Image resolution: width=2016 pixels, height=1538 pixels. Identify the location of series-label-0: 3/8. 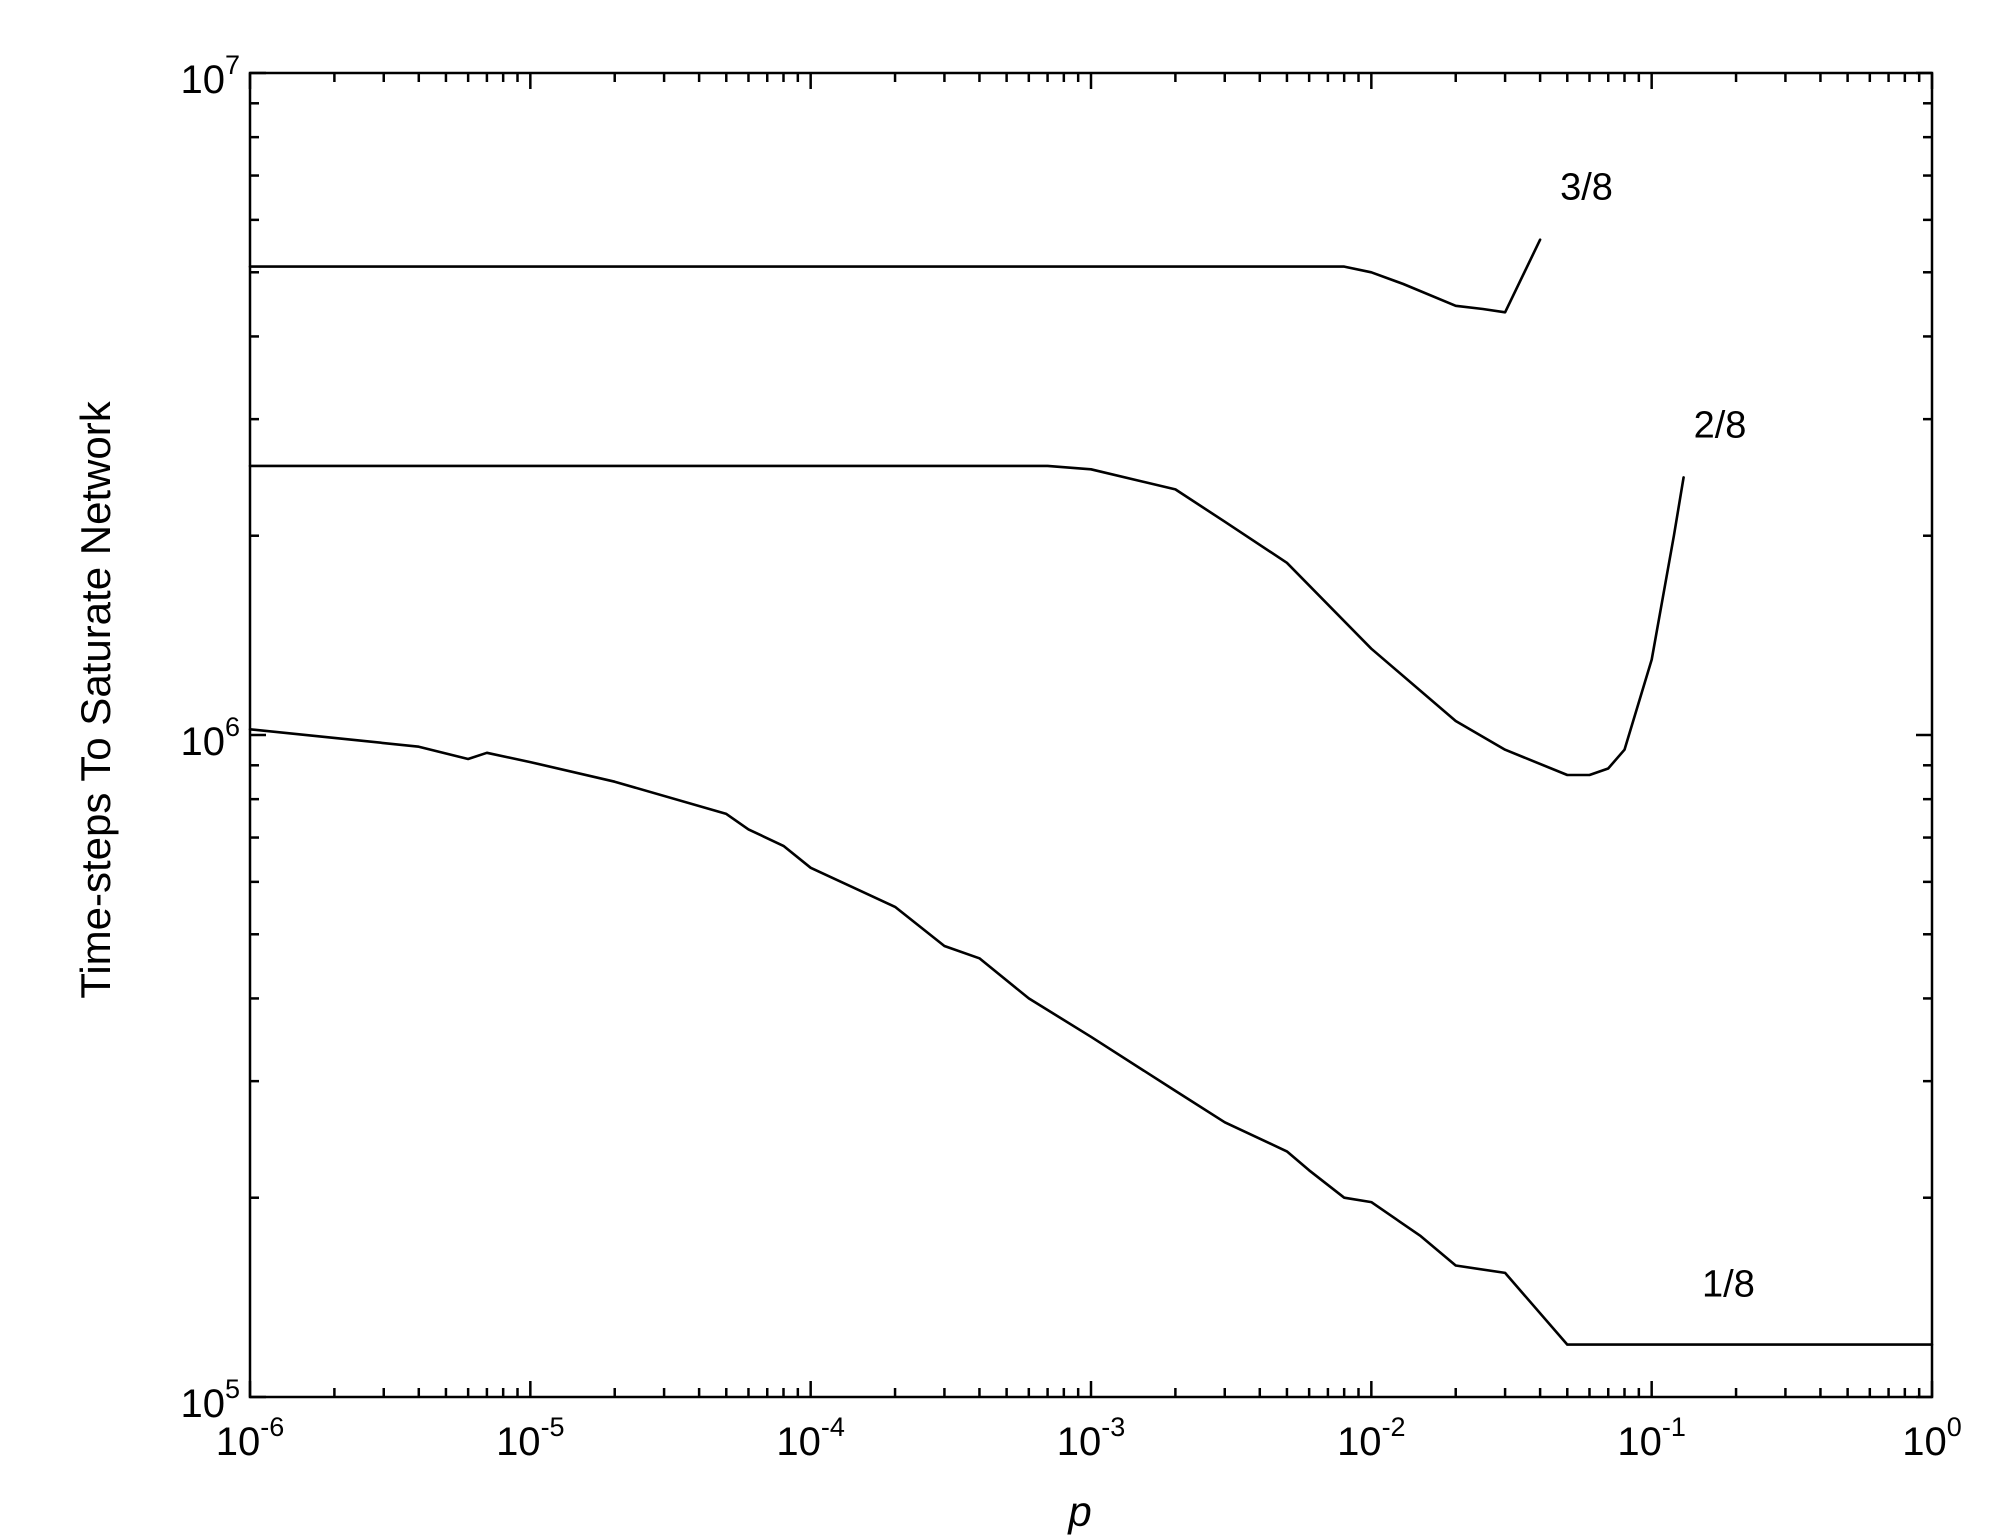
(1586, 188).